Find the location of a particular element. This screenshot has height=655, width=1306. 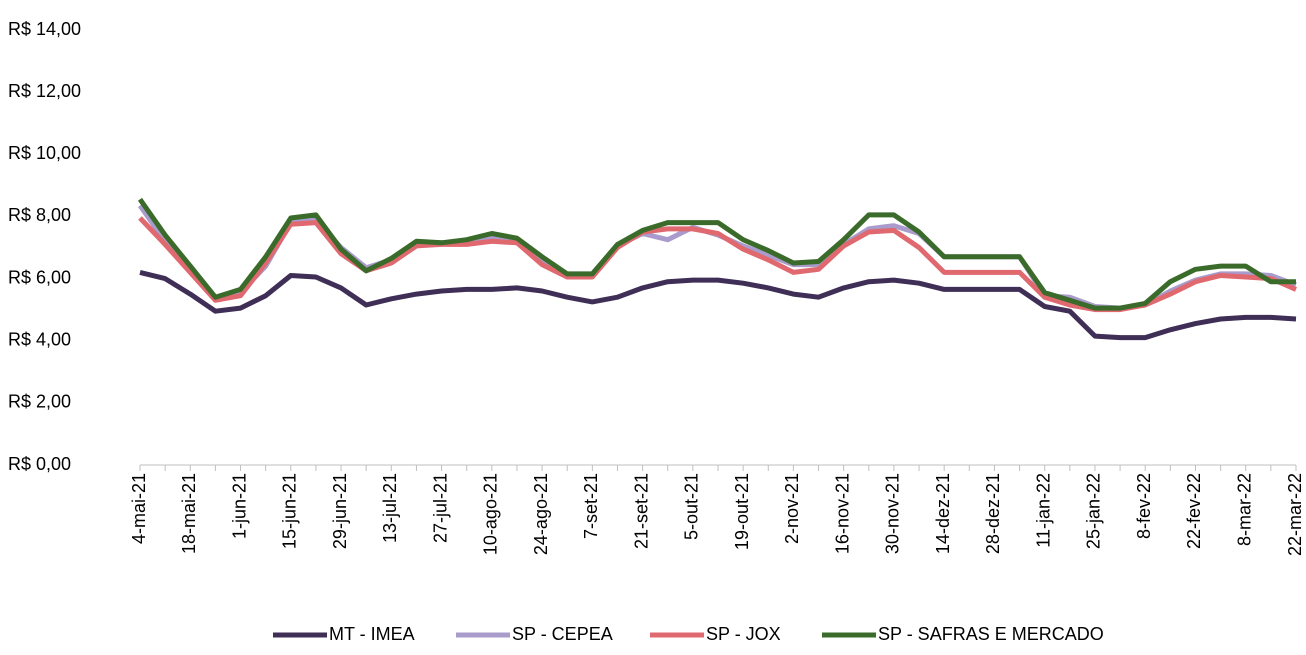

x-tick-label: 15-jun-21 is located at coordinates (290, 511).